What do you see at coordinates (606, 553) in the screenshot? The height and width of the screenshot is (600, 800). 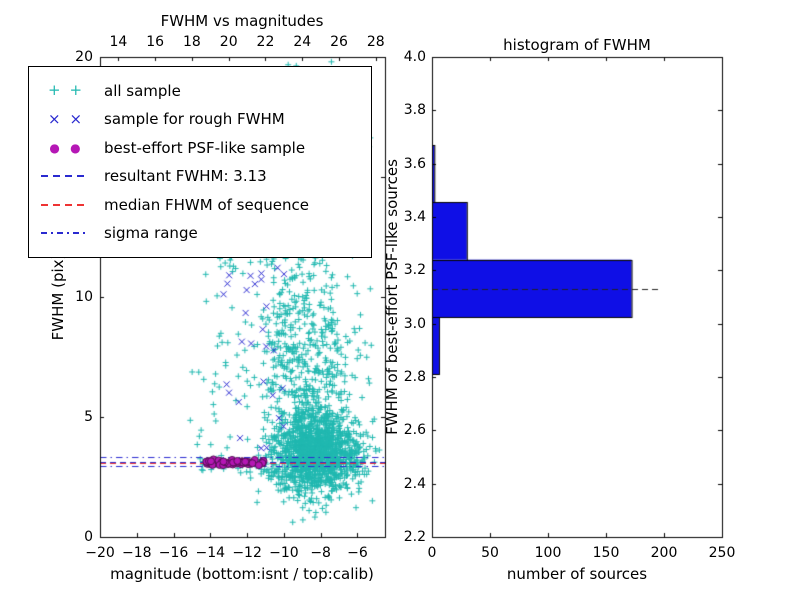 I see `right-plot-xtick-label: 150` at bounding box center [606, 553].